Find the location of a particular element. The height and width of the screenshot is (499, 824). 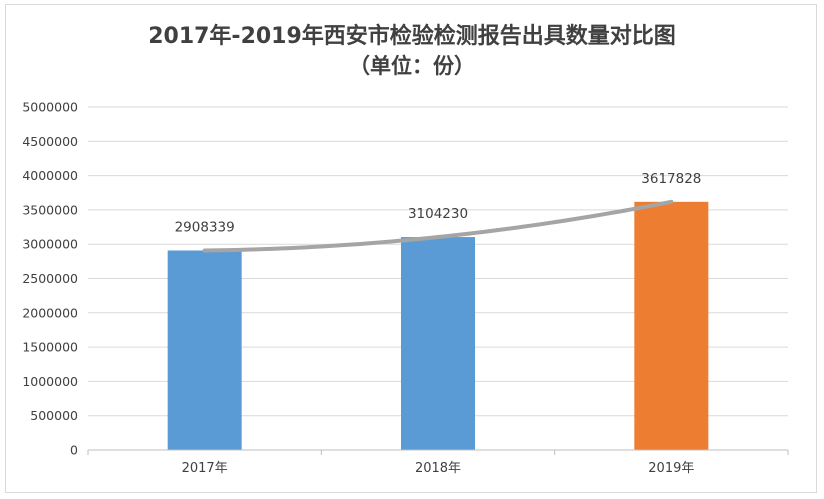

y-tick-label: 3000000 is located at coordinates (50, 244).